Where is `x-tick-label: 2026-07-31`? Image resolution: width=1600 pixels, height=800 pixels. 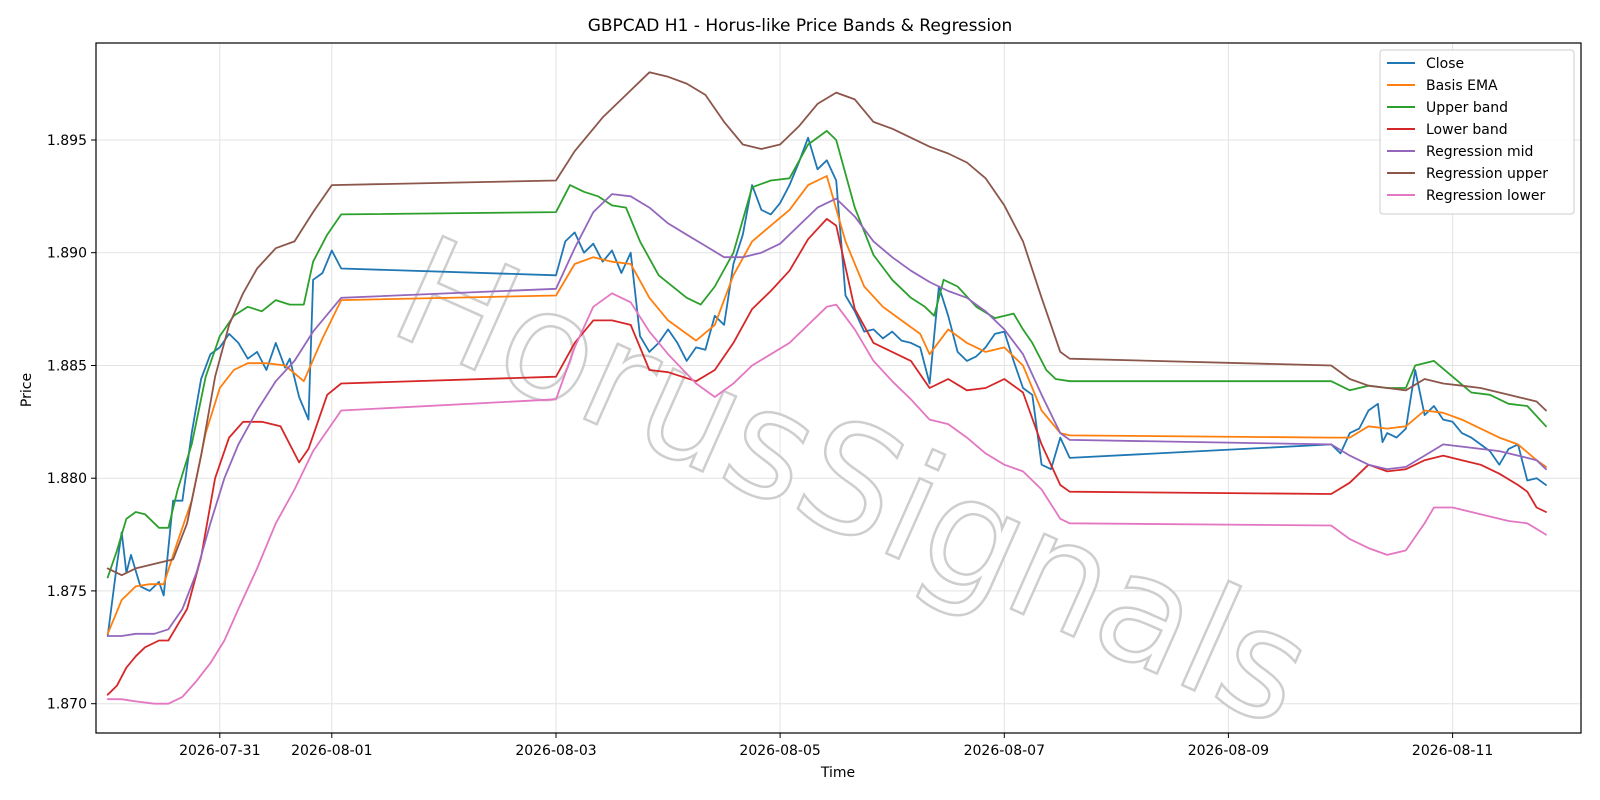 x-tick-label: 2026-07-31 is located at coordinates (219, 751).